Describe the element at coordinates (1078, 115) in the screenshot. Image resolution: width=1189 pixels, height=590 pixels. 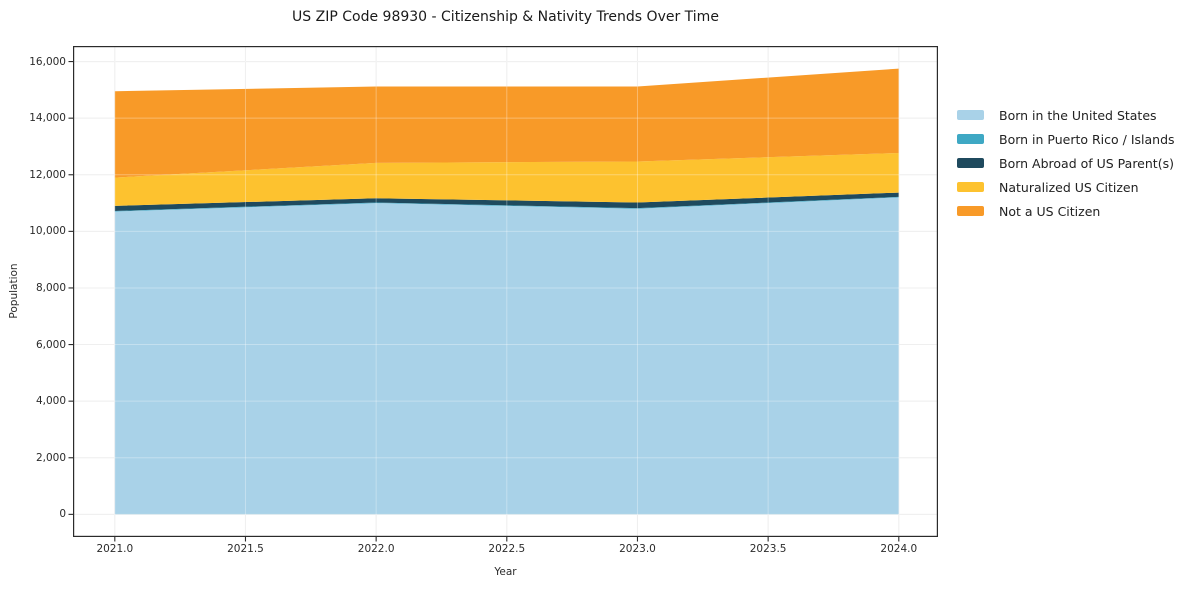
I see `legend-label: Born in the United States` at that location.